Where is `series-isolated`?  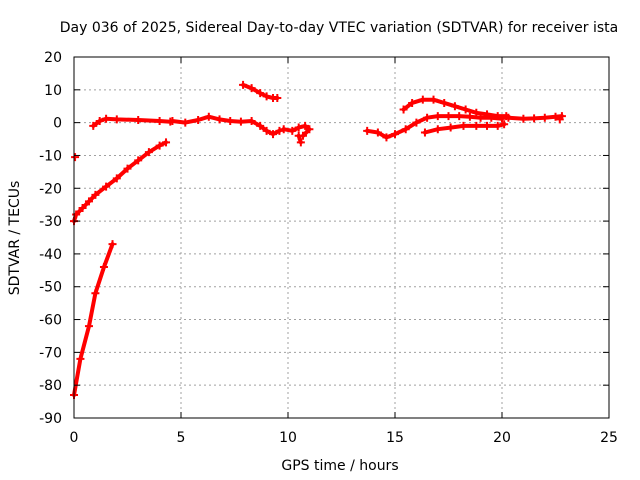
series-isolated is located at coordinates (75, 157).